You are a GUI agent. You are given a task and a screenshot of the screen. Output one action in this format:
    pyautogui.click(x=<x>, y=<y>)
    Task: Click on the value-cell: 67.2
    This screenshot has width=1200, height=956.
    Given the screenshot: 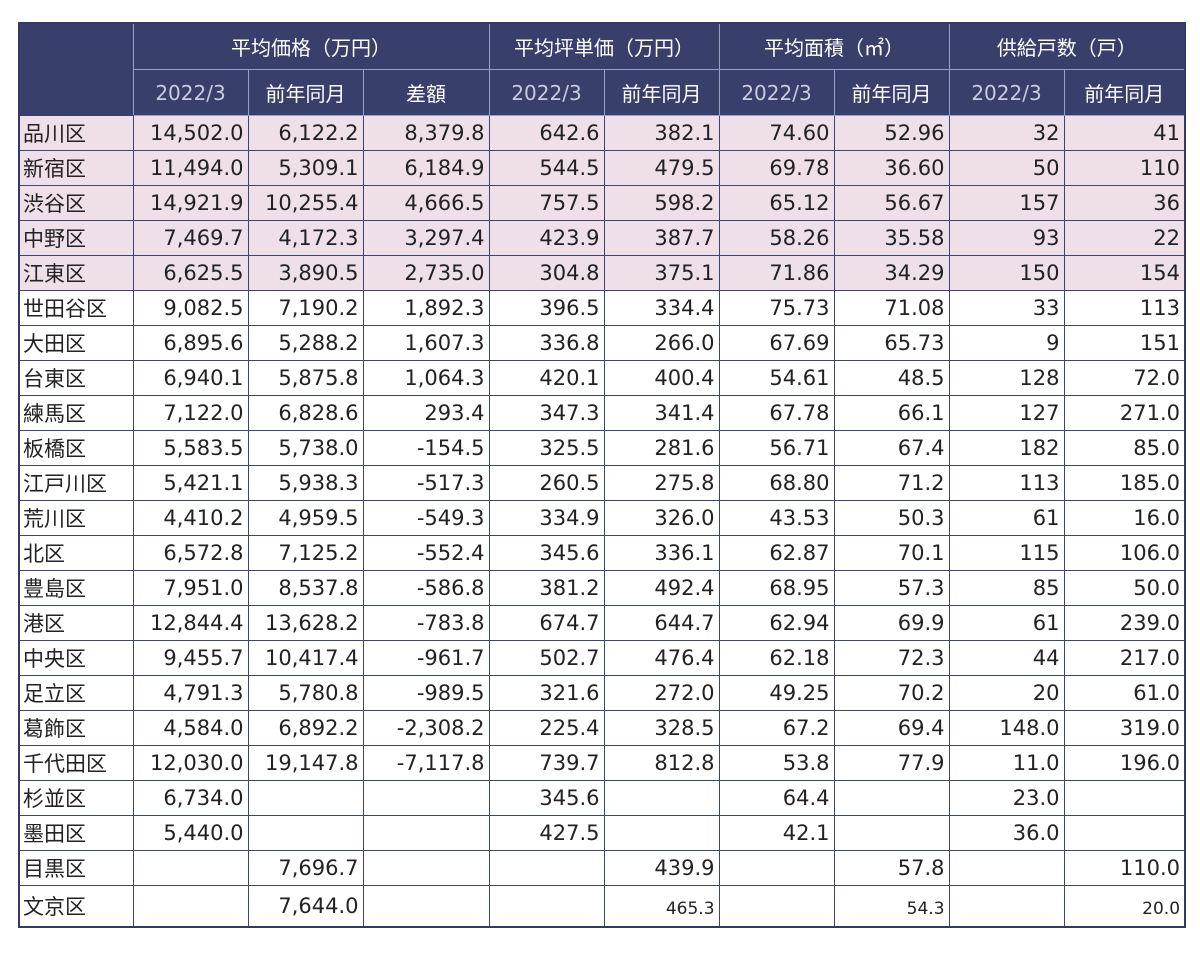 What is the action you would take?
    pyautogui.click(x=776, y=728)
    